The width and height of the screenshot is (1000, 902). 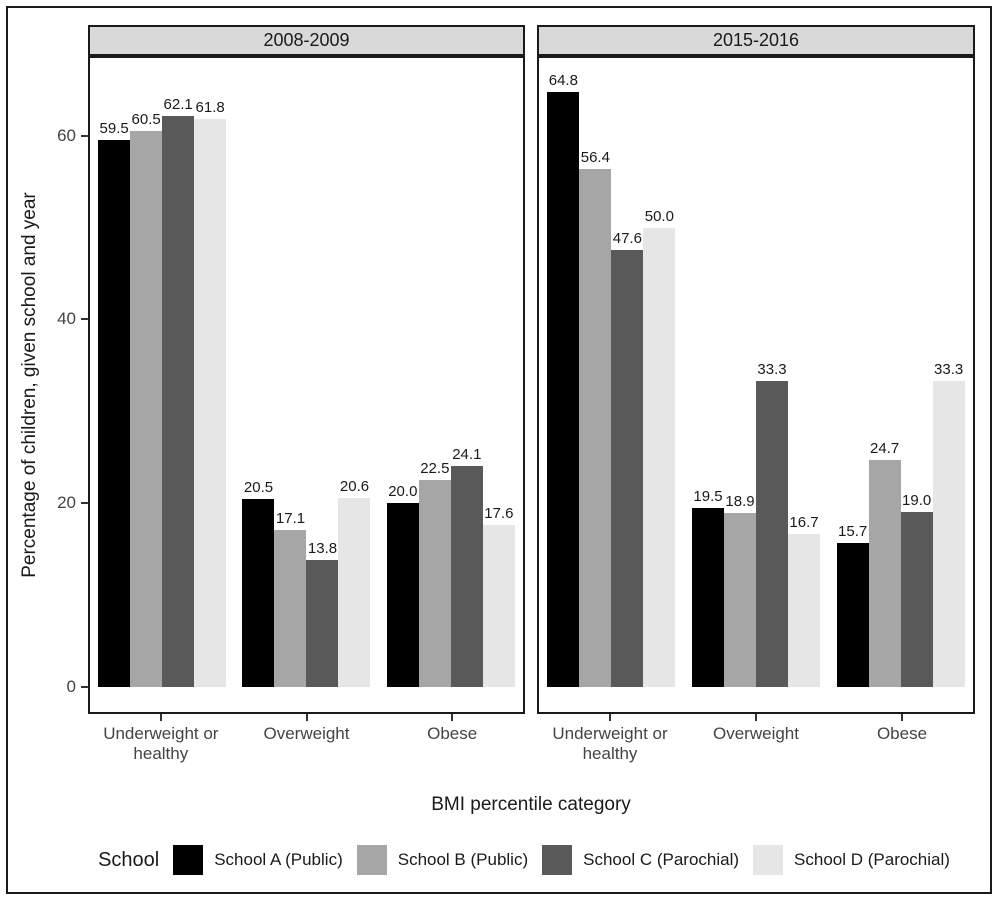 I want to click on bar: 17.6, so click(x=498, y=596).